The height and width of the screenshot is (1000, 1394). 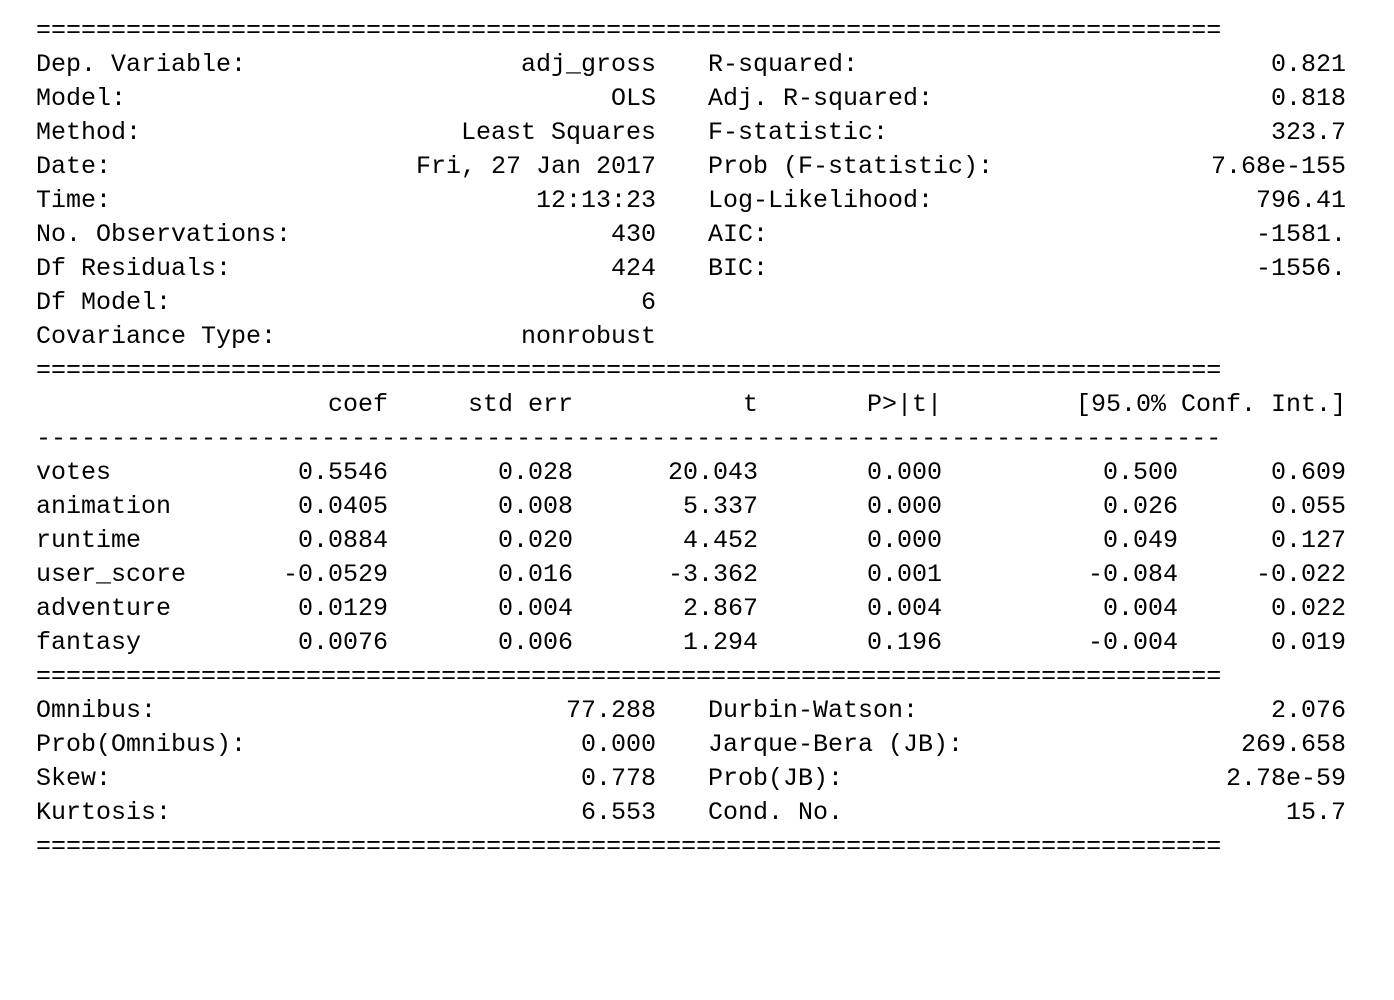 I want to click on coef-value: -0.0529, so click(x=335, y=574).